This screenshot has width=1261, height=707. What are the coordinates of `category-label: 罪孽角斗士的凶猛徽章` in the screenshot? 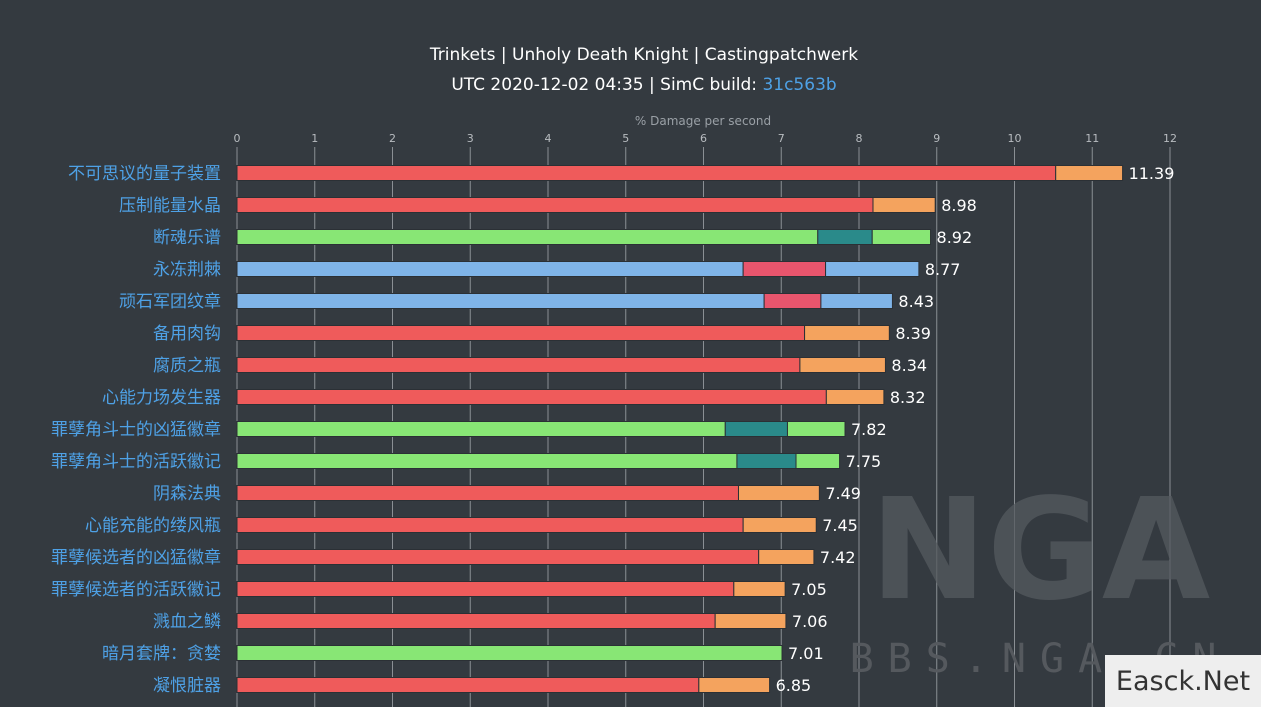 It's located at (136, 430).